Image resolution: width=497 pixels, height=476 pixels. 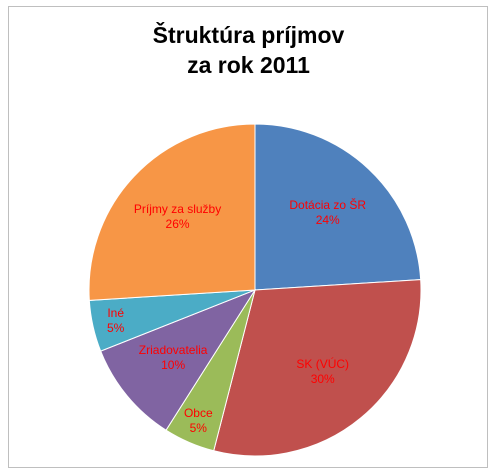 I want to click on slice-value: 30%, so click(x=322, y=378).